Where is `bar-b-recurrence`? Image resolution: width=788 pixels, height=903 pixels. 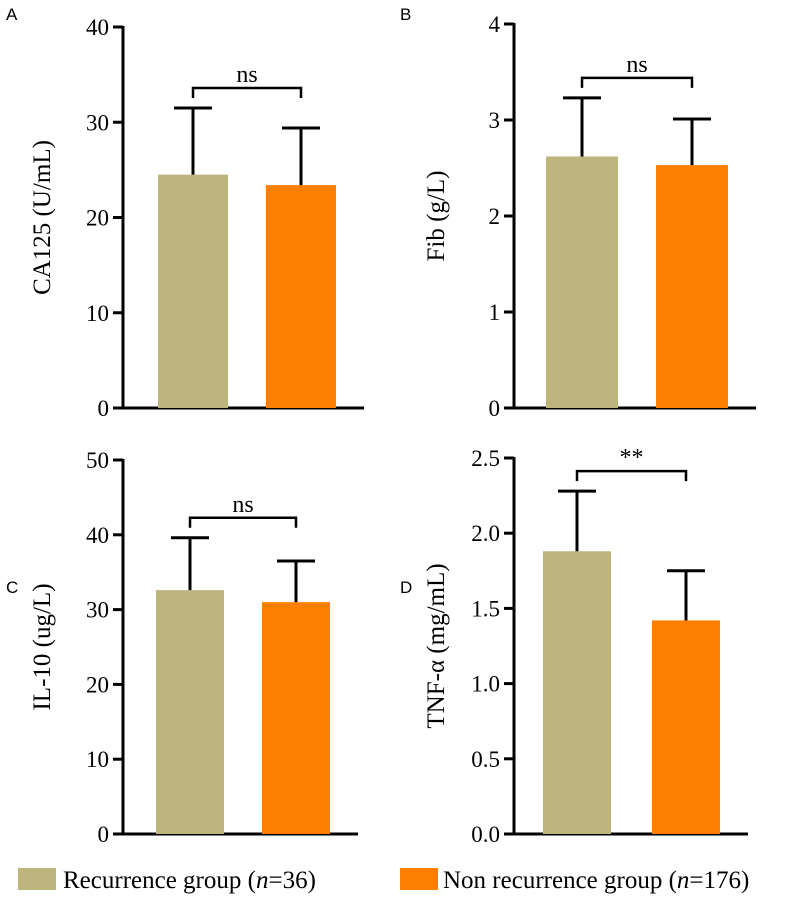
bar-b-recurrence is located at coordinates (582, 282).